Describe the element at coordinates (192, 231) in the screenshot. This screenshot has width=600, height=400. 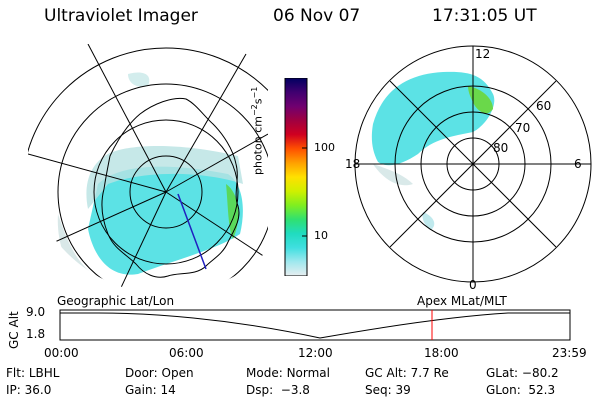
I see `satellite-track` at that location.